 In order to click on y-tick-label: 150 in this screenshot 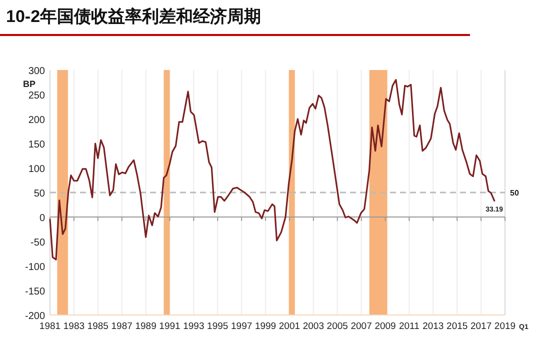, I will do `click(37, 145)`.